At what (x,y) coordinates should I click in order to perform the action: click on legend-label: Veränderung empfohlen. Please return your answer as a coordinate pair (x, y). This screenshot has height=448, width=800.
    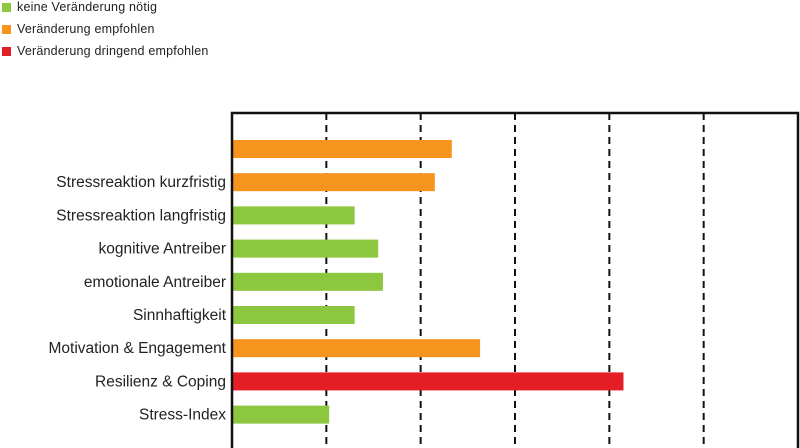
    Looking at the image, I should click on (86, 29).